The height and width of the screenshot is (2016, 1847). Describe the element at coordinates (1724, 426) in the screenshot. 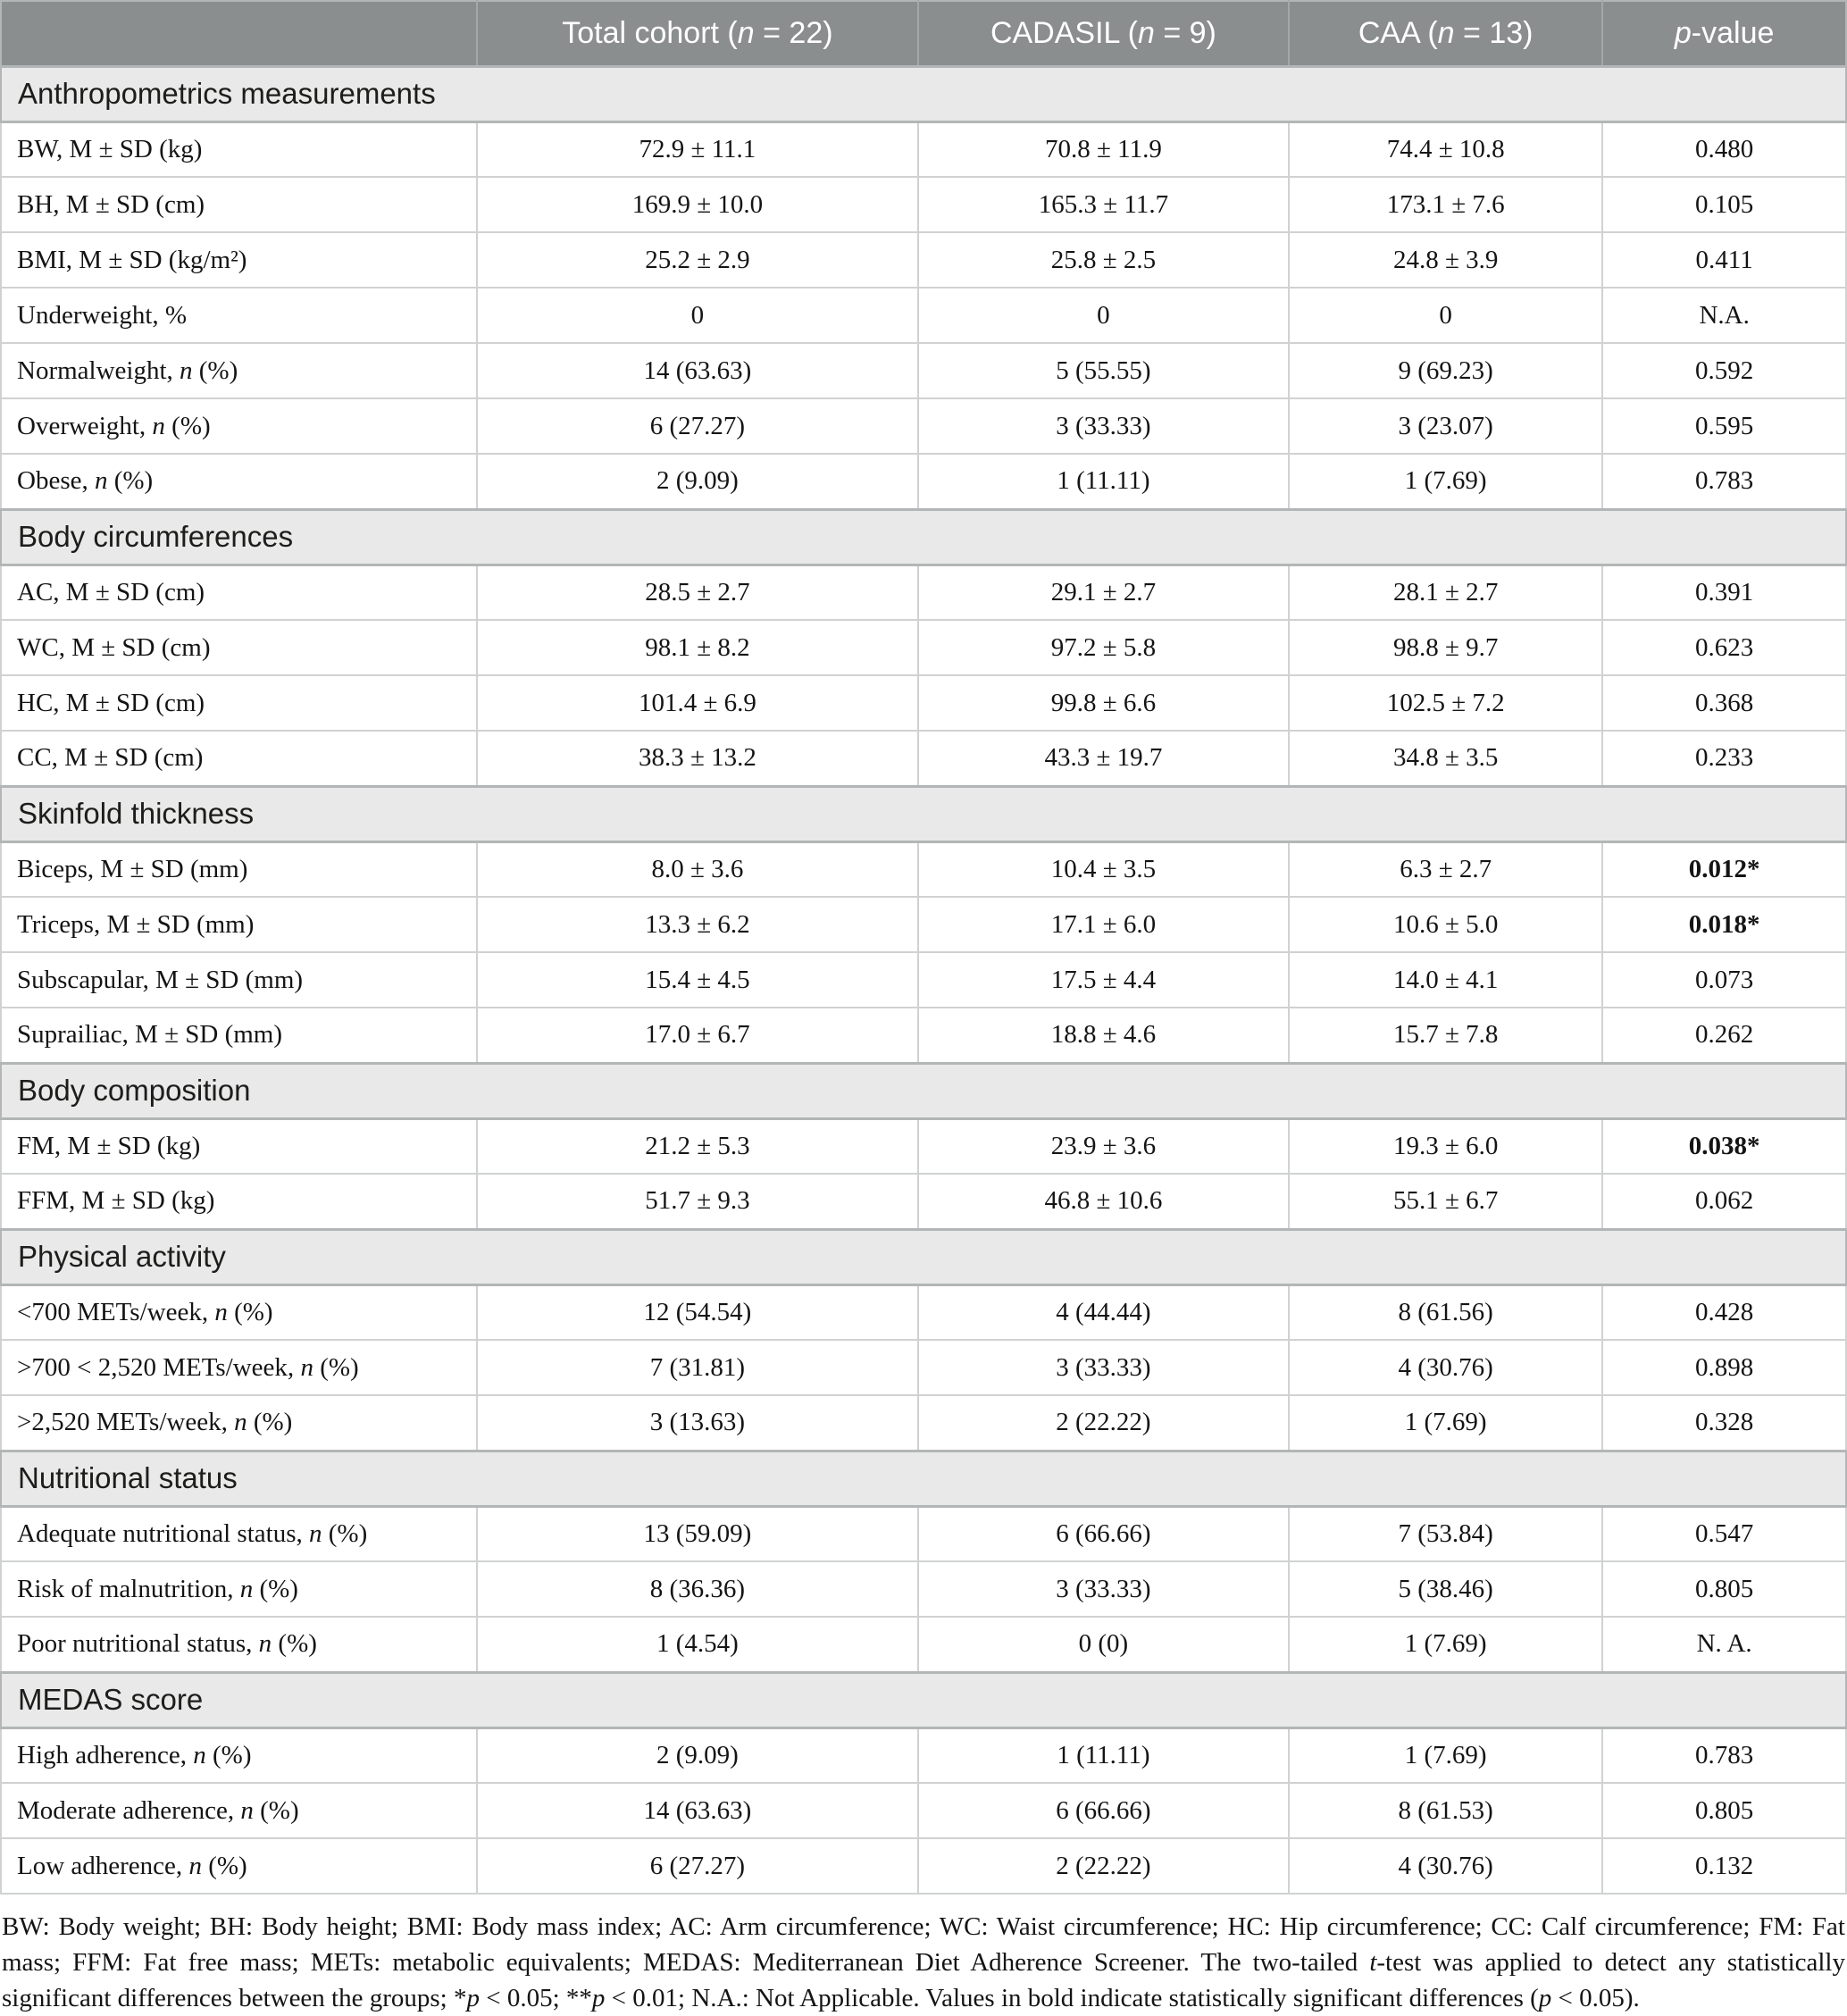

I see `cell-pvalue: 0.595` at that location.